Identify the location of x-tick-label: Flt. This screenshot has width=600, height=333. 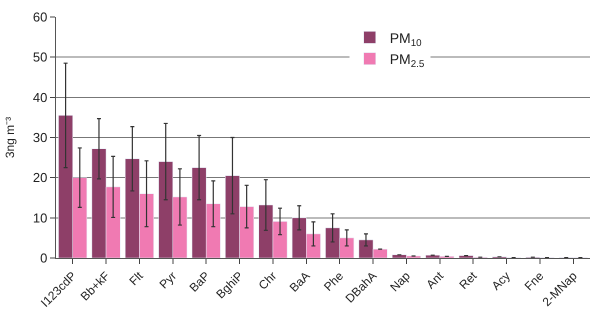
(136, 278).